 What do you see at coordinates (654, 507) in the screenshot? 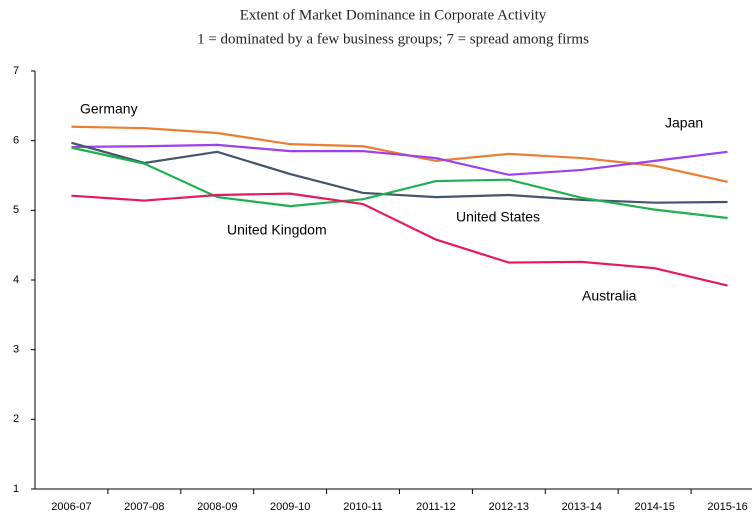
I see `x-tick-label: 2014-15` at bounding box center [654, 507].